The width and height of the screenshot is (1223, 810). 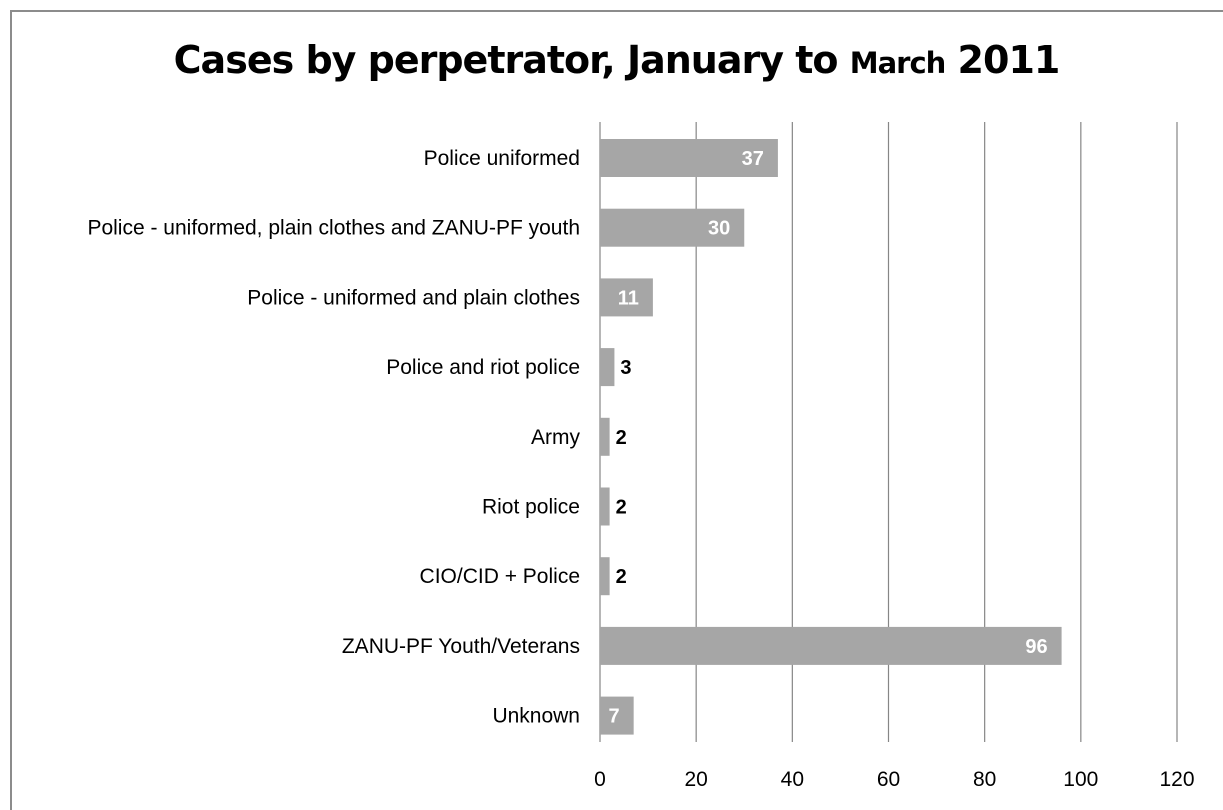 What do you see at coordinates (500, 576) in the screenshot?
I see `category-label: CIO/CID + Police` at bounding box center [500, 576].